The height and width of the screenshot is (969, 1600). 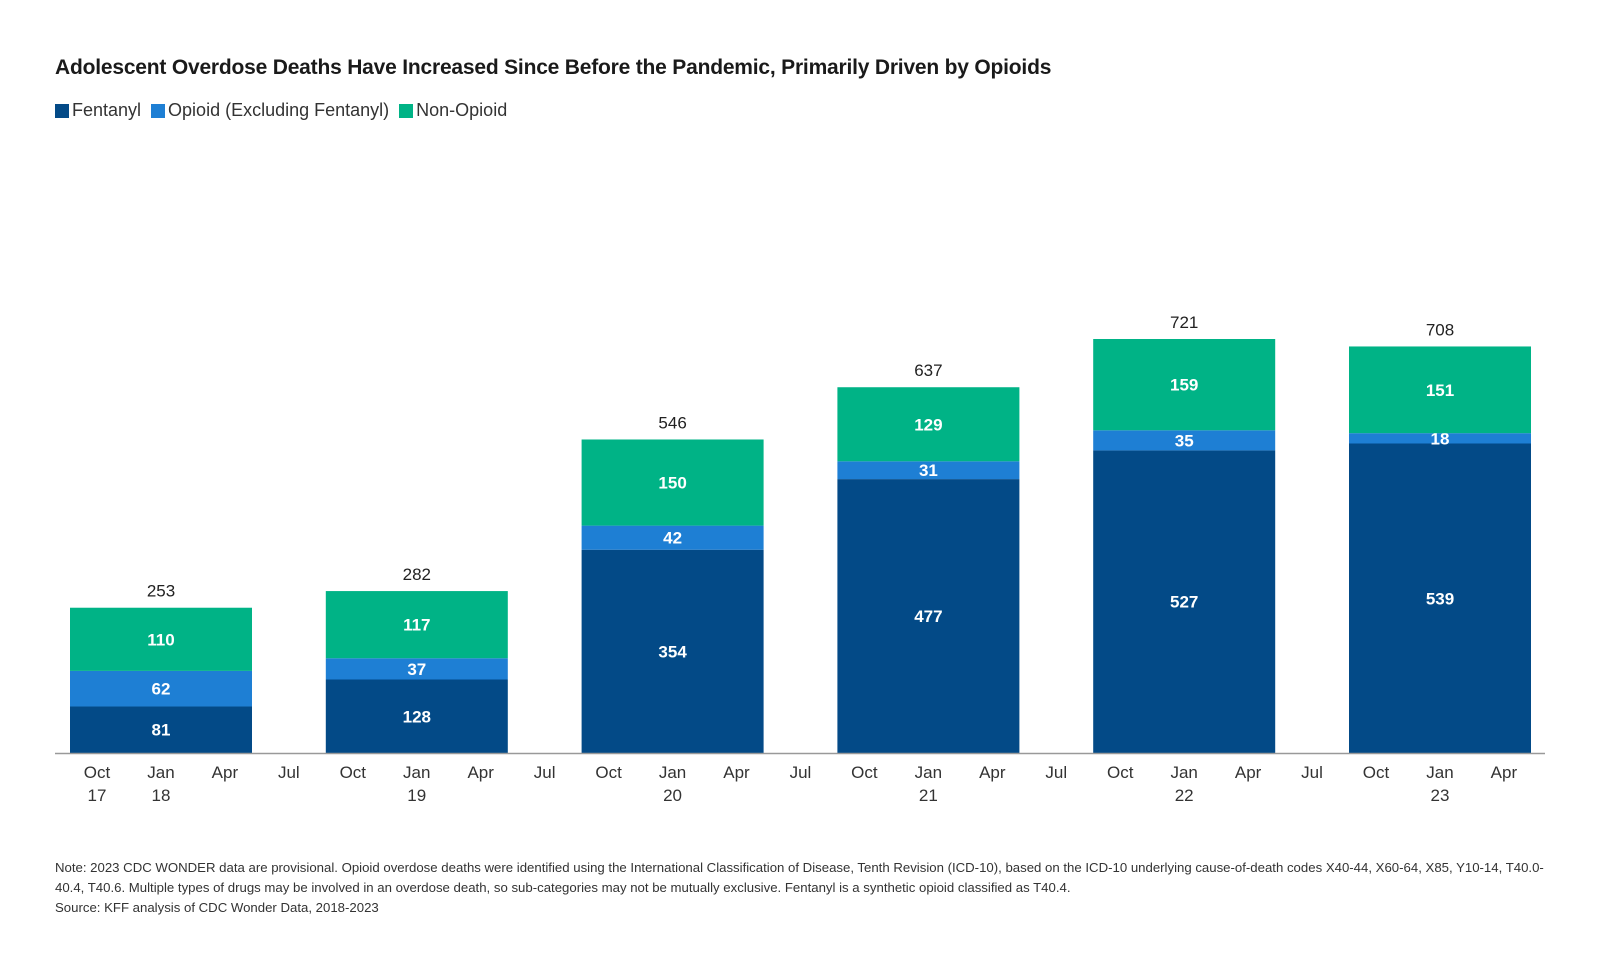 I want to click on segment-value-label: 129, so click(x=928, y=424).